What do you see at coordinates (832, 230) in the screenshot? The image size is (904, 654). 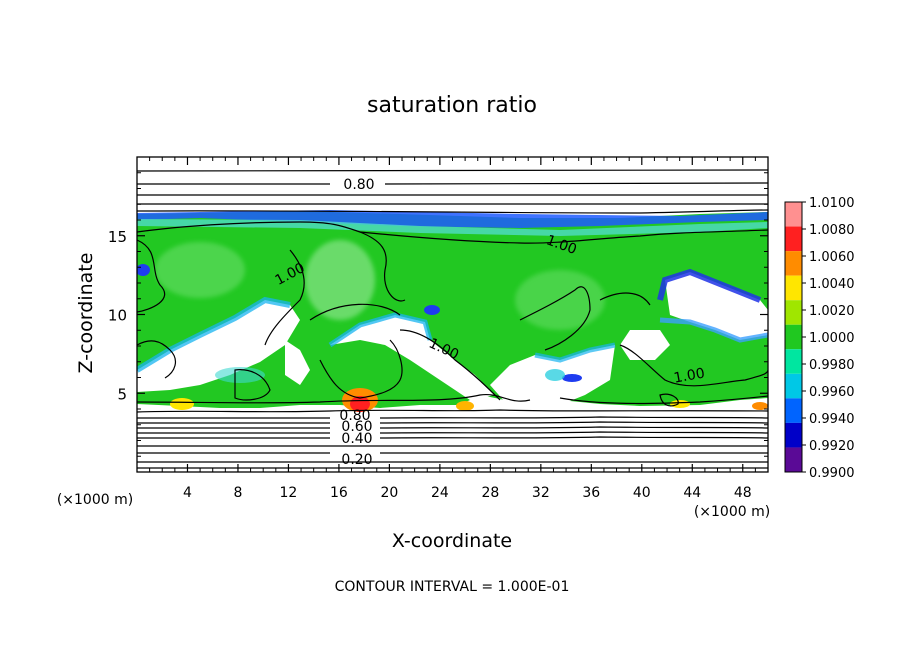 I see `colorbar-label: 1.0080` at bounding box center [832, 230].